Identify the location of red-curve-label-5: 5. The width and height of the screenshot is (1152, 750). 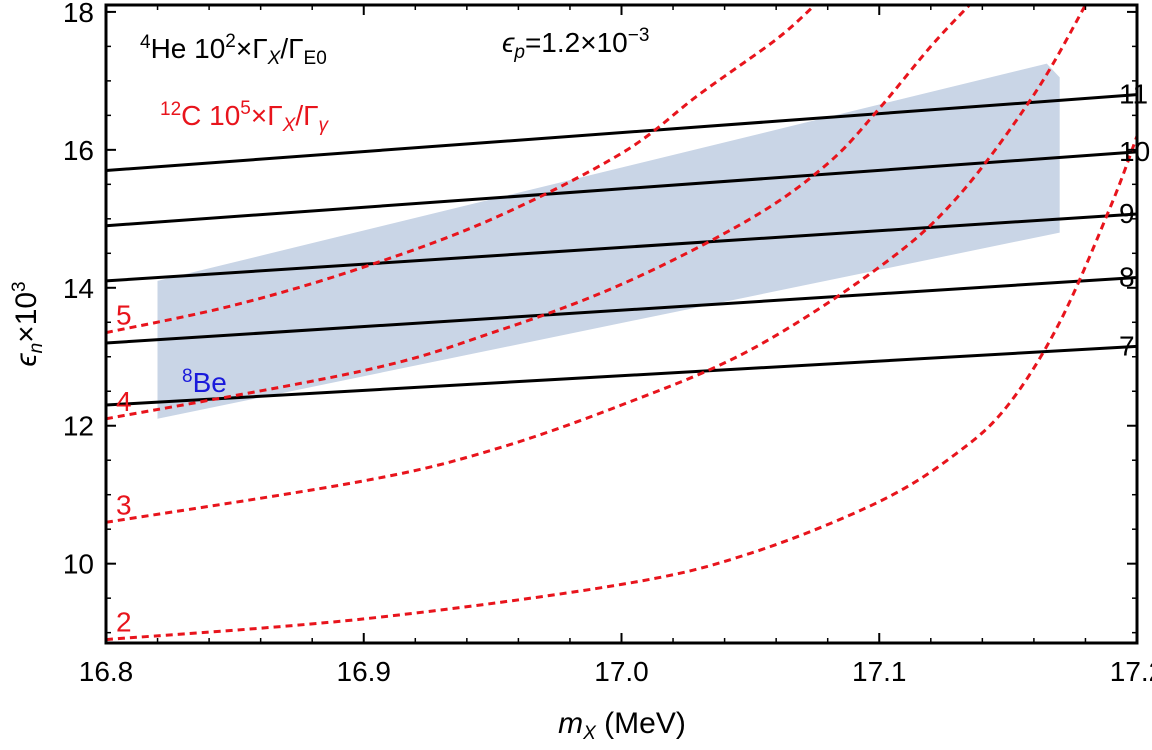
(124, 315).